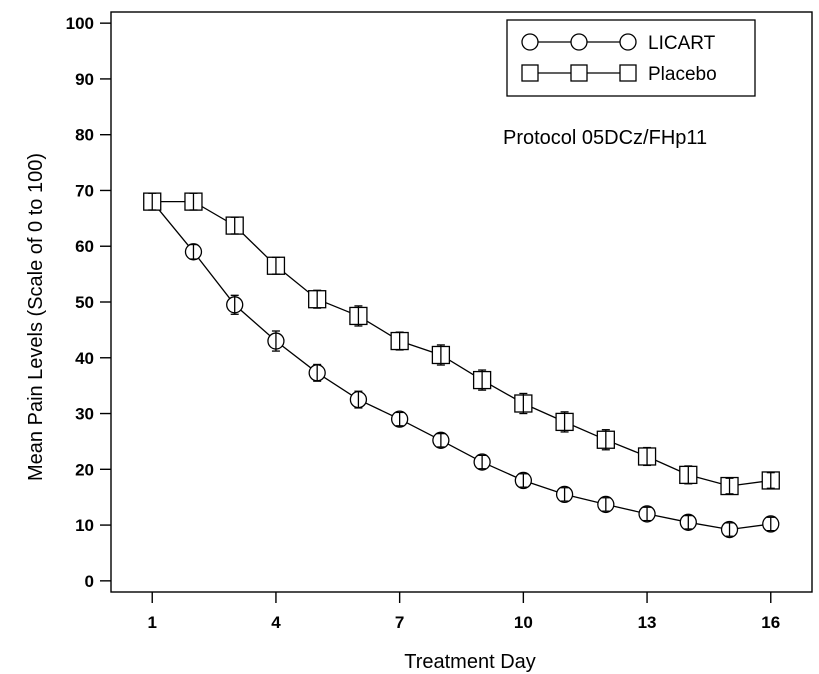  I want to click on legend: LICART Placebo, so click(631, 58).